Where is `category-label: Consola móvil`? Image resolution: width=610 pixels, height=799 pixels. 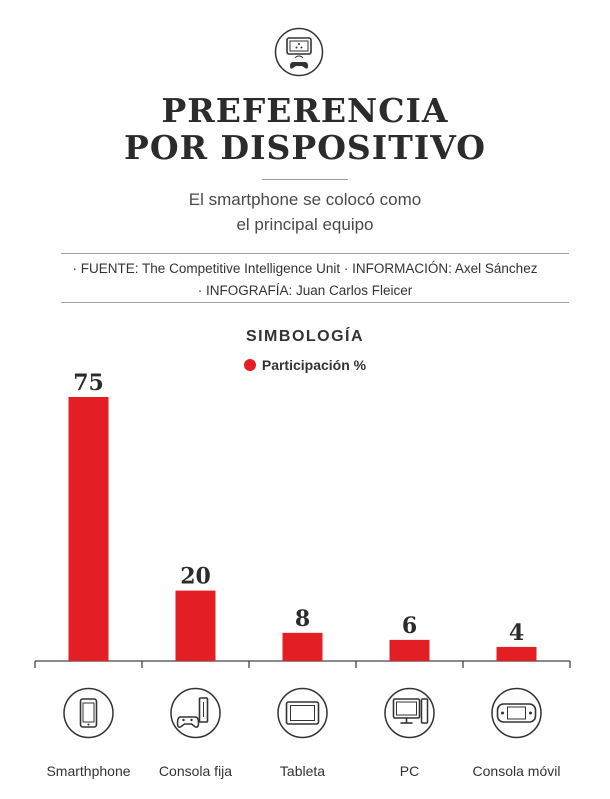 category-label: Consola móvil is located at coordinates (517, 771).